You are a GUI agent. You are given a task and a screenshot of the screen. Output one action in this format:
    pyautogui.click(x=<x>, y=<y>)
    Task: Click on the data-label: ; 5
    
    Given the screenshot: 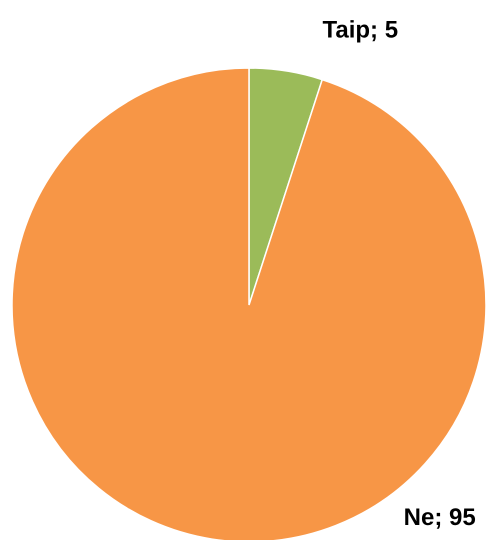 What is the action you would take?
    pyautogui.click(x=384, y=30)
    